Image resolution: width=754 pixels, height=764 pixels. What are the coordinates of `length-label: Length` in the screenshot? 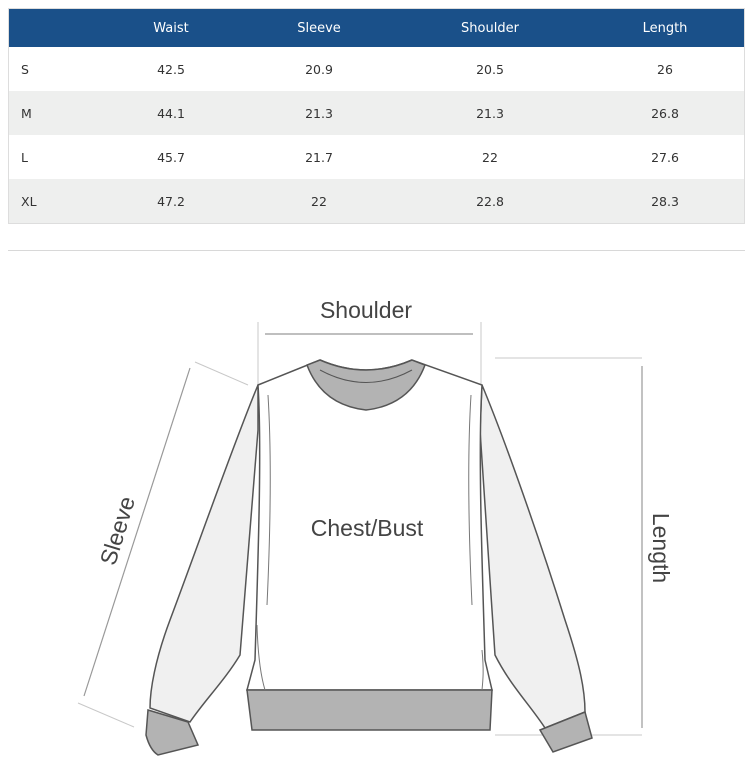 It's located at (661, 548).